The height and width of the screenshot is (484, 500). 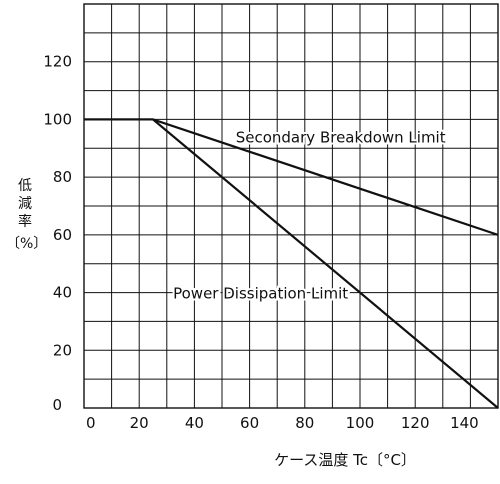 I want to click on y-tick-label: 120, so click(x=57, y=62).